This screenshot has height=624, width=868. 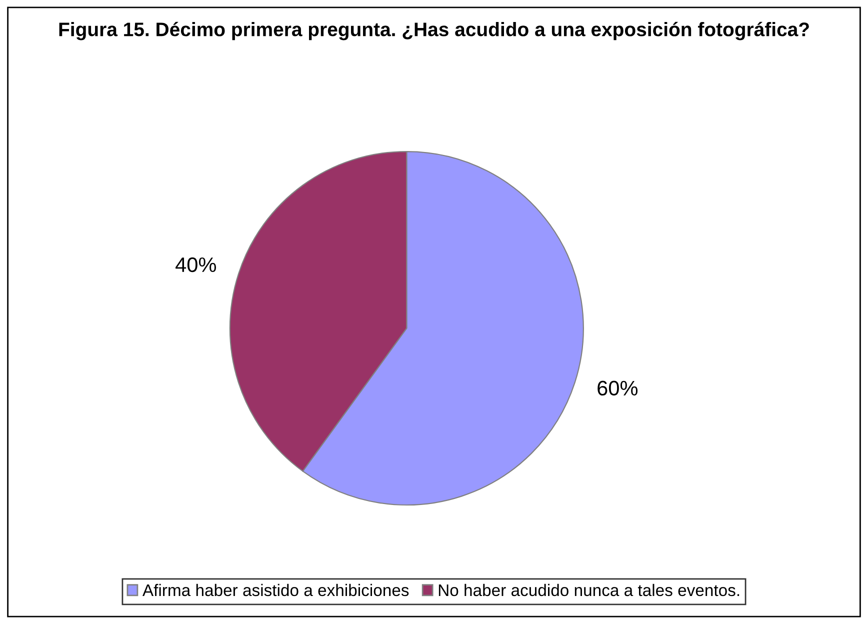 What do you see at coordinates (196, 264) in the screenshot?
I see `data-label: 40%` at bounding box center [196, 264].